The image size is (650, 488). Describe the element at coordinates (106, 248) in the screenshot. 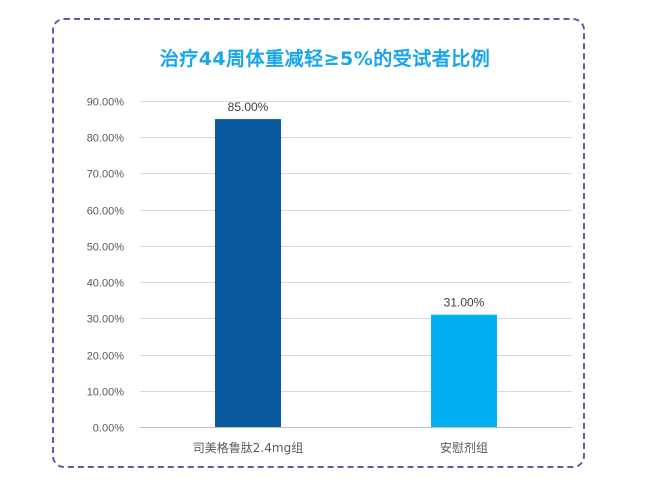

I see `y-tick-label: 50.00%` at that location.